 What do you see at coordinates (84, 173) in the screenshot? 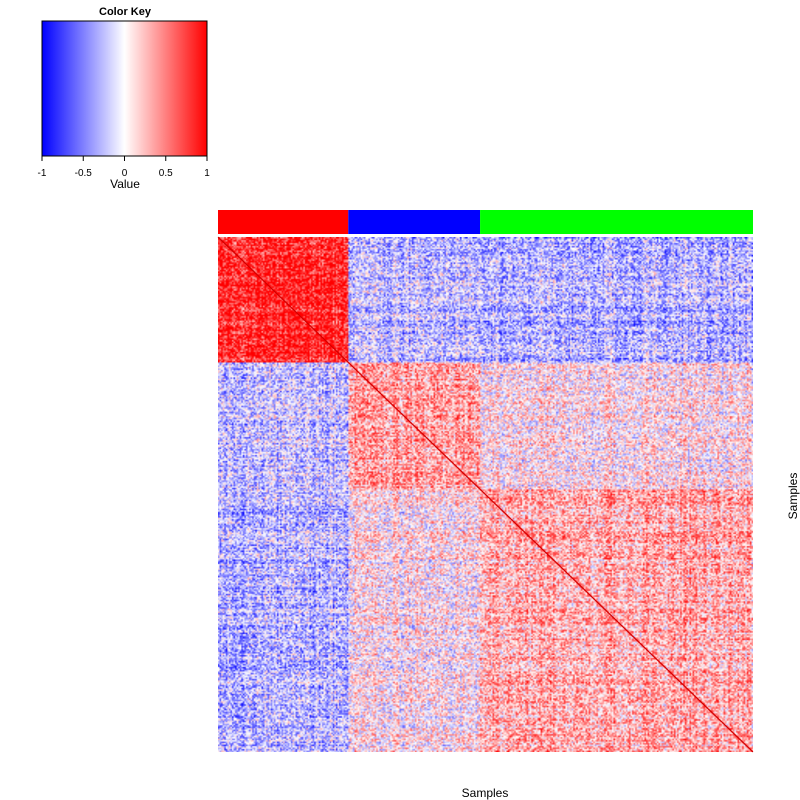
I see `color-key-tick-label: -0.5` at bounding box center [84, 173].